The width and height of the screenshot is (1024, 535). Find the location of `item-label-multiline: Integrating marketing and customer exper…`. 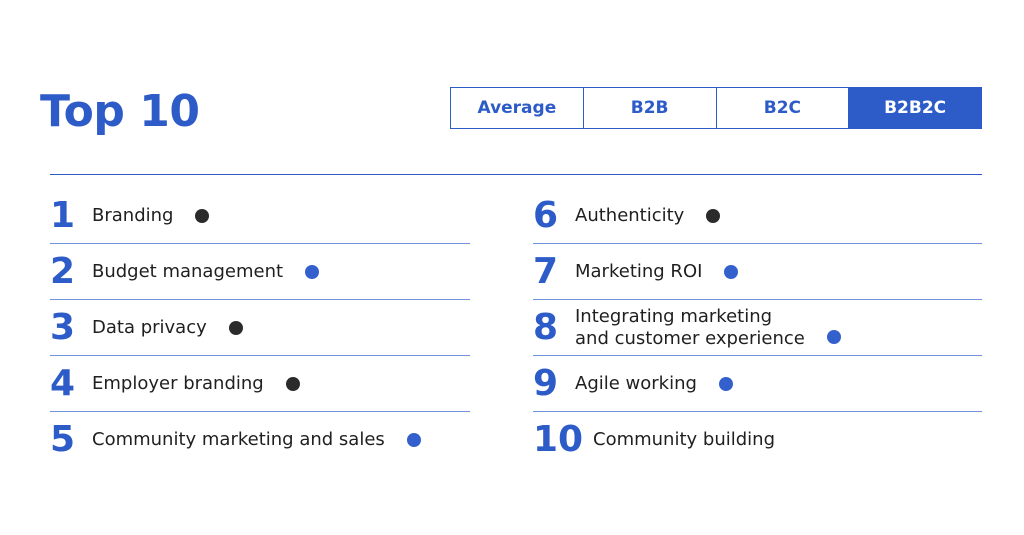

item-label-multiline: Integrating marketing and customer exper… is located at coordinates (708, 328).